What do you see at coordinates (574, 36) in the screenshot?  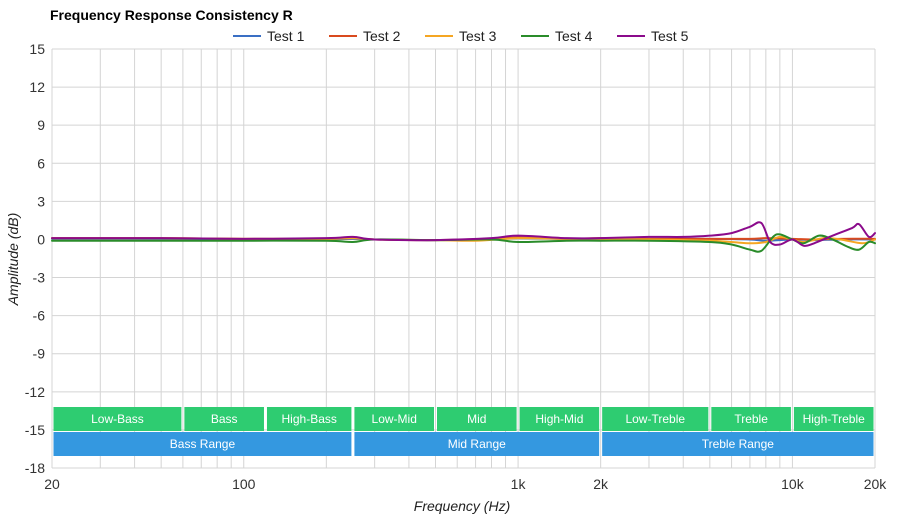 I see `legend-label: Test 4` at bounding box center [574, 36].